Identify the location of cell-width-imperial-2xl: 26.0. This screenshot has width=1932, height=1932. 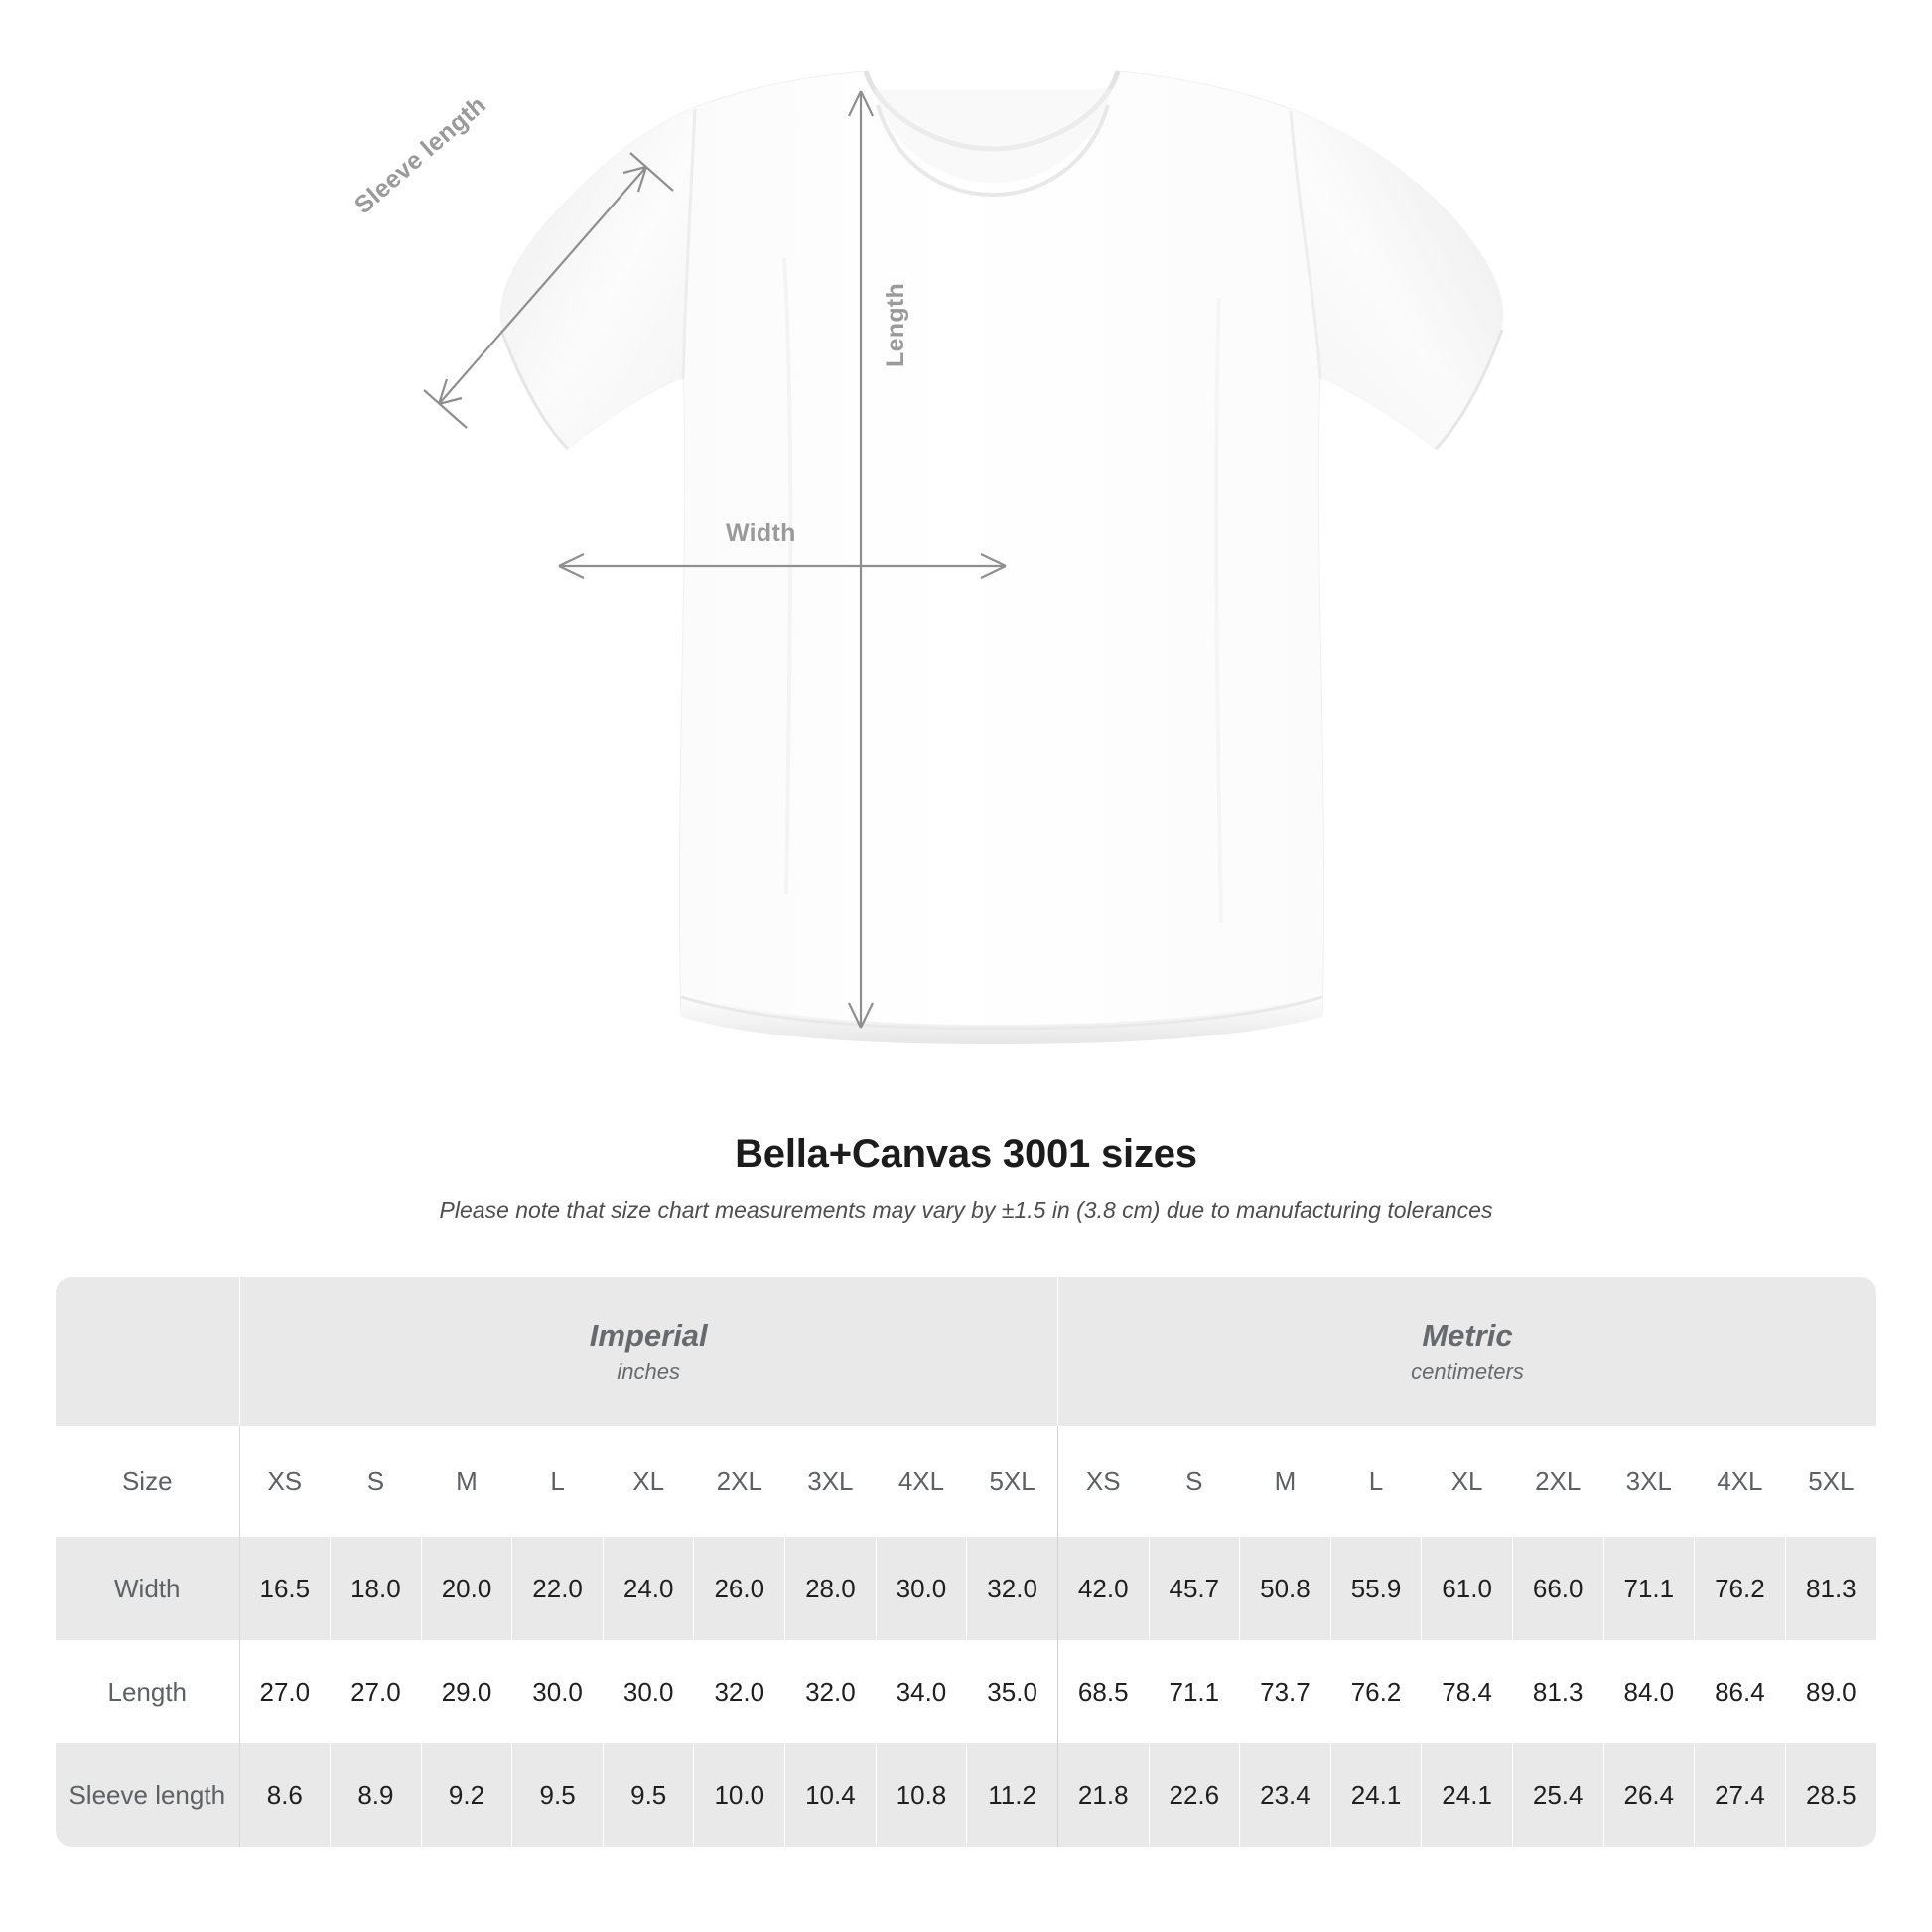
(739, 1589).